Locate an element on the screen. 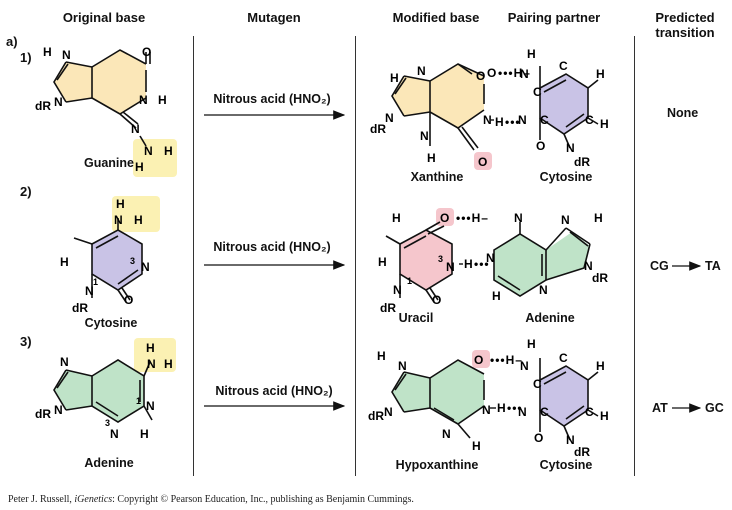 The image size is (732, 510). xanthine-structure: N O N N N dR H O H is located at coordinates (431, 116).